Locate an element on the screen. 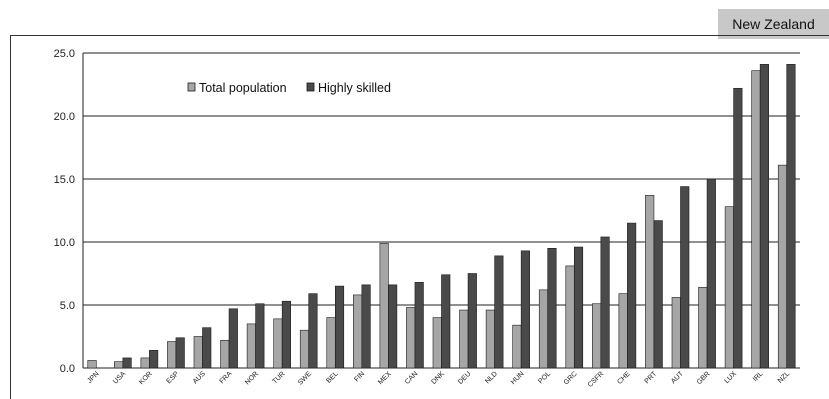  x-tick-label: IRL is located at coordinates (758, 376).